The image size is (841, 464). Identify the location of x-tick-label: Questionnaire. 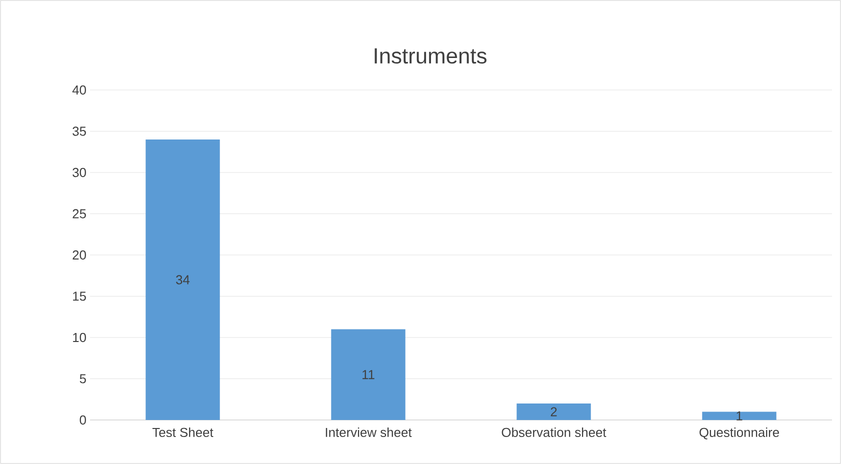
(739, 434).